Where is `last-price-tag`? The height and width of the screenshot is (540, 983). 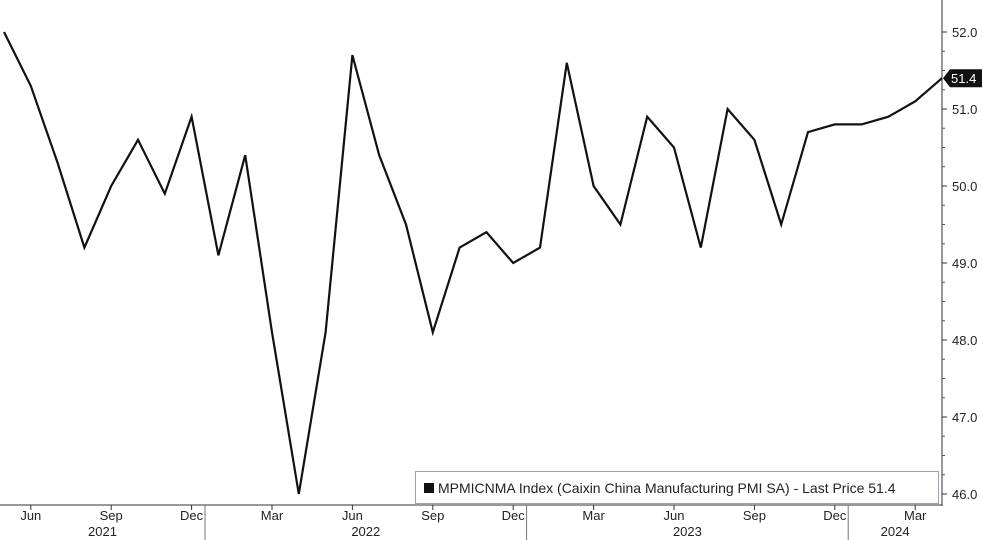 last-price-tag is located at coordinates (962, 78).